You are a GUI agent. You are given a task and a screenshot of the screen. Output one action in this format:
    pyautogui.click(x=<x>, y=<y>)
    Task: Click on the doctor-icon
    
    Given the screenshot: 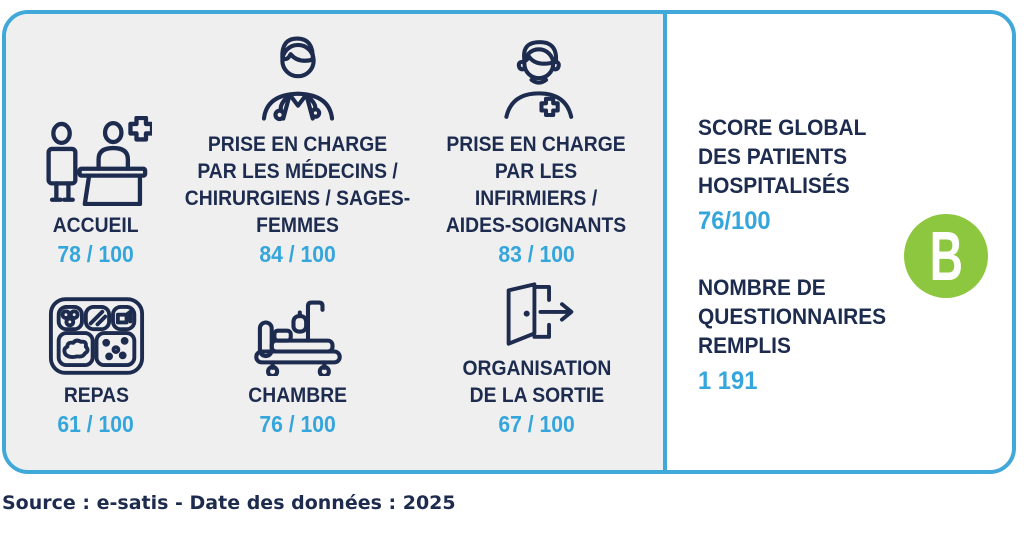 What is the action you would take?
    pyautogui.click(x=298, y=79)
    